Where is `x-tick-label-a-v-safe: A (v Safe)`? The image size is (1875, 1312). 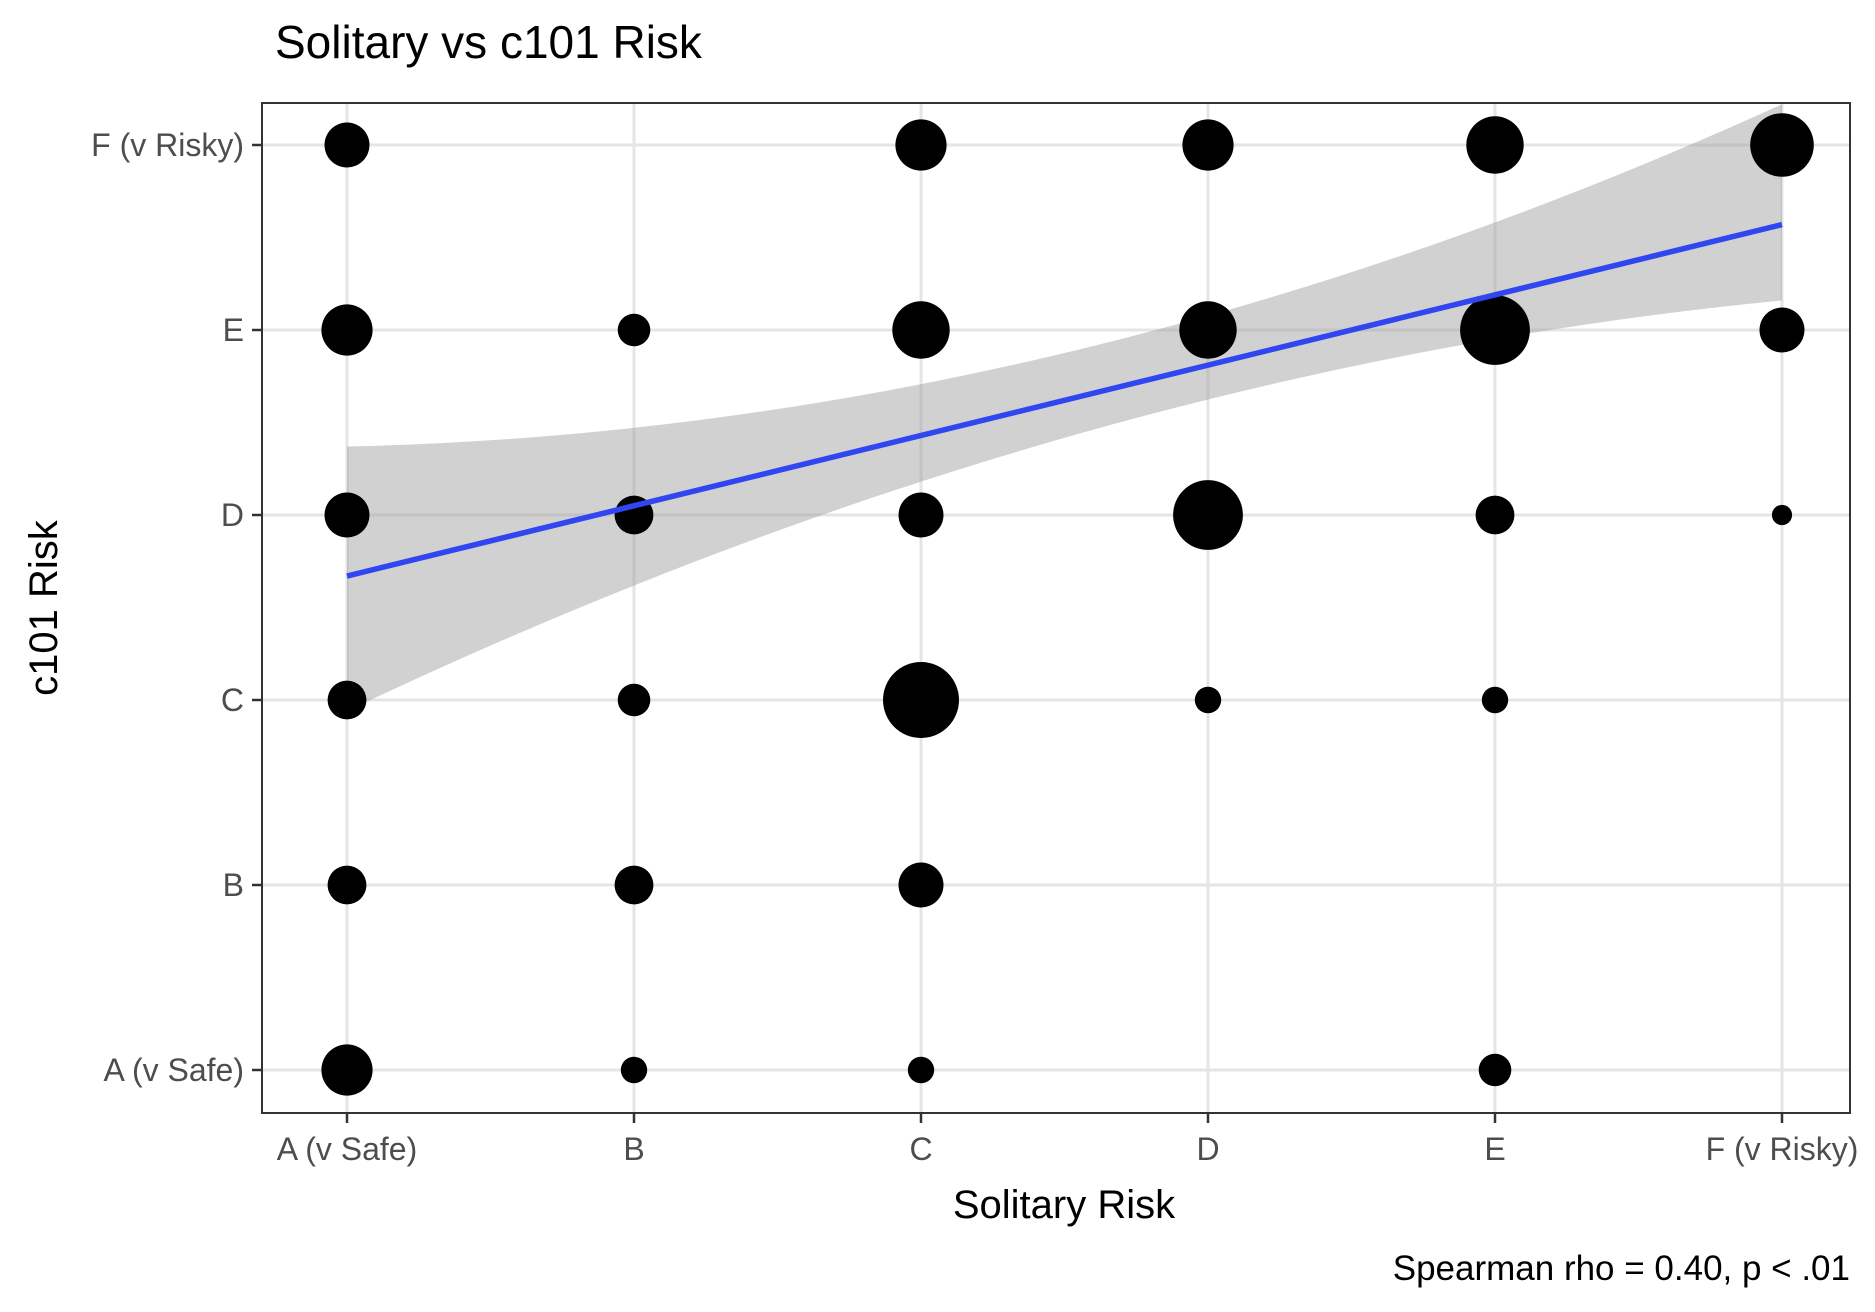 x-tick-label-a-v-safe: A (v Safe) is located at coordinates (347, 1149).